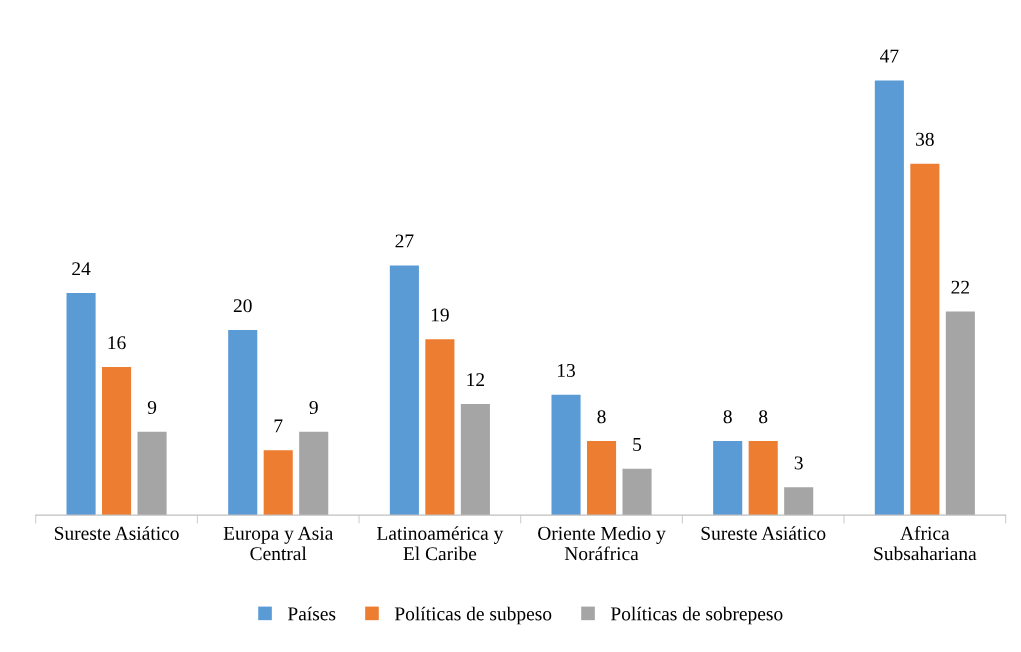 This screenshot has height=652, width=1021. Describe the element at coordinates (925, 139) in the screenshot. I see `data-label: 38` at that location.